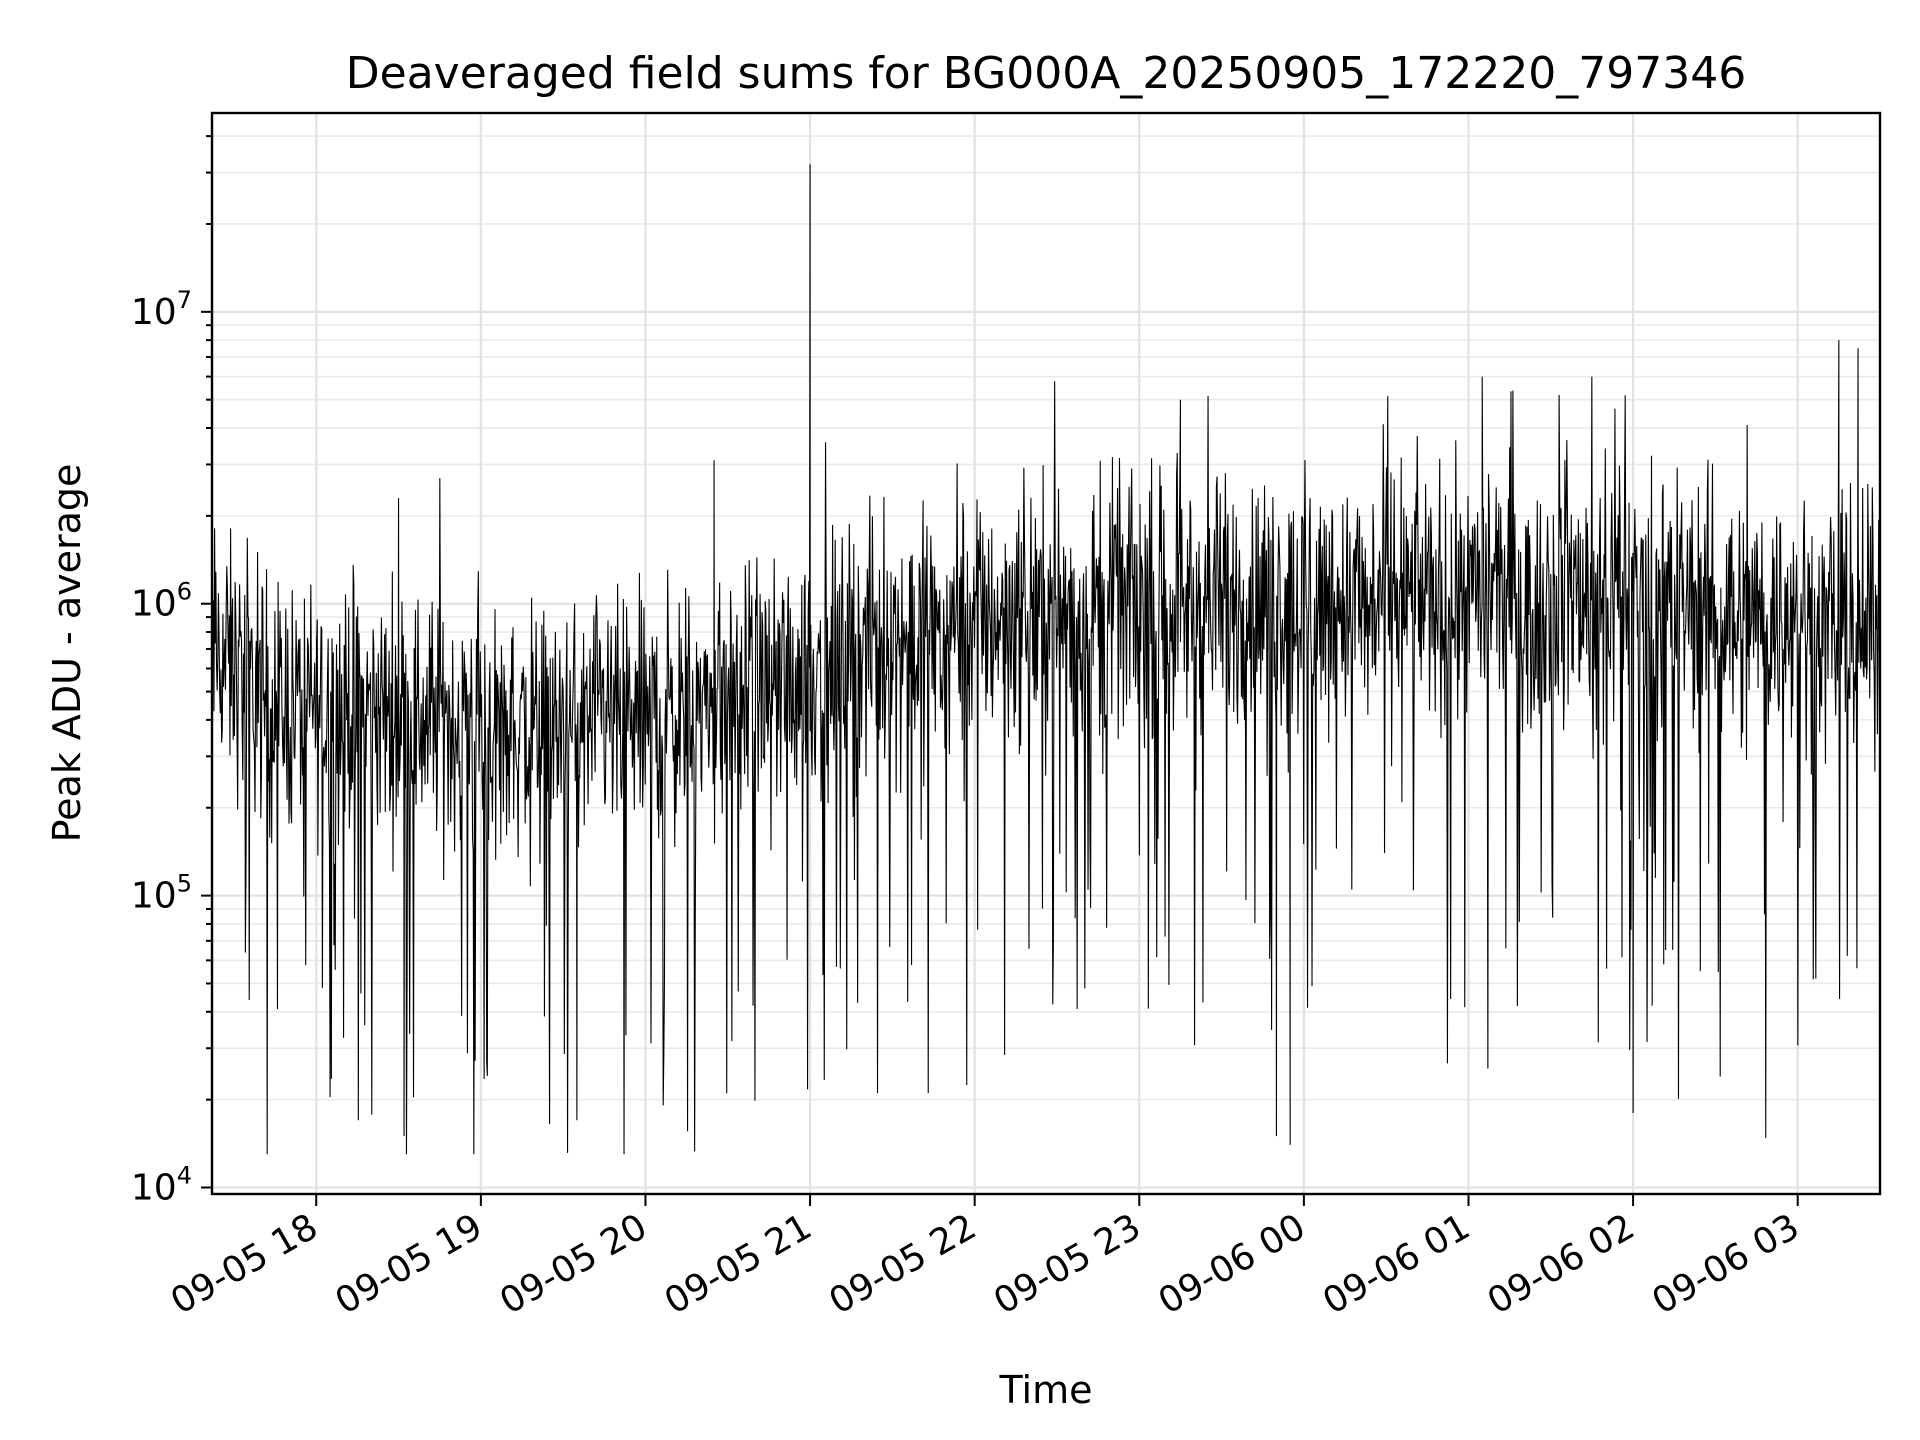 This screenshot has width=1920, height=1440. I want to click on y-axis: 10⁴ 10⁵ 10⁶ 10⁷, so click(171, 671).